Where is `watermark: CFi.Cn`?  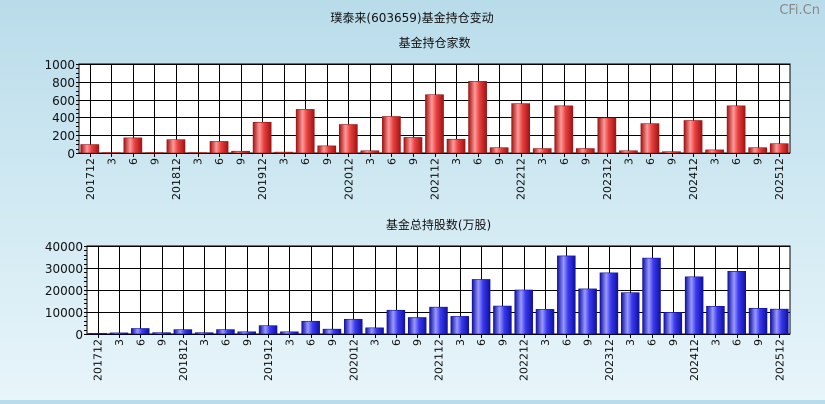
watermark: CFi.Cn is located at coordinates (799, 10).